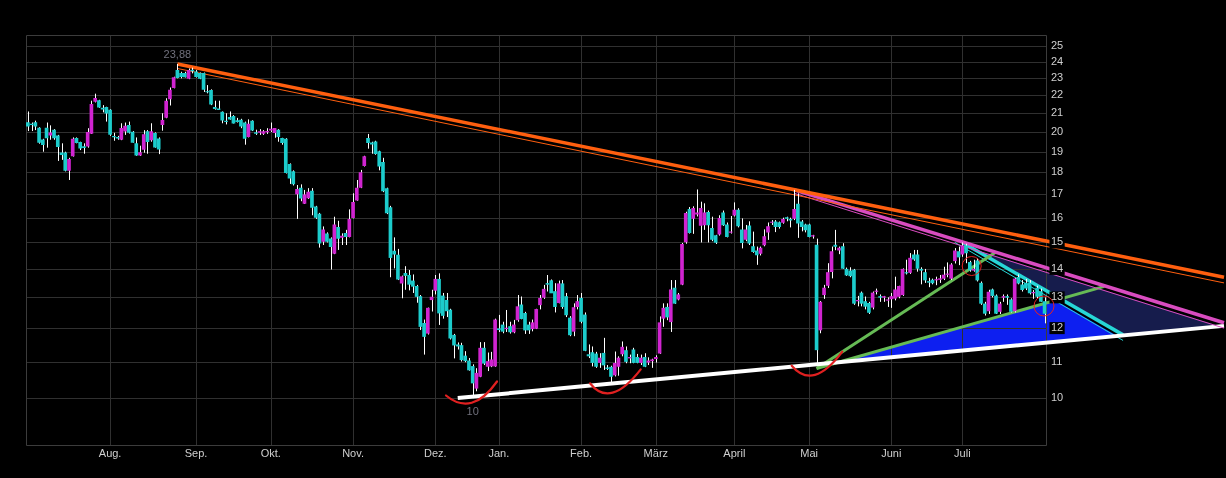  What do you see at coordinates (353, 452) in the screenshot?
I see `x-tick-label: Nov.` at bounding box center [353, 452].